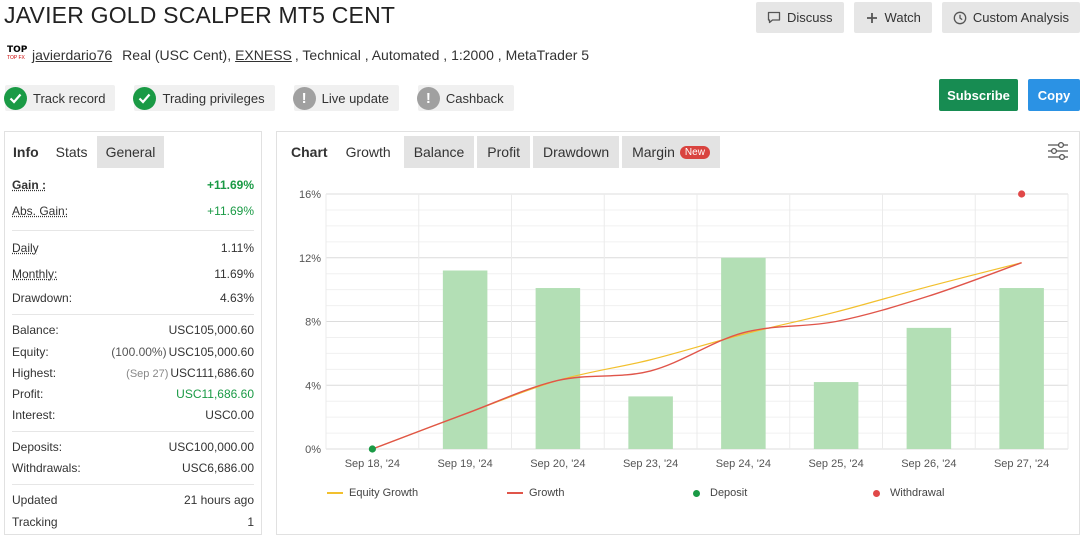  I want to click on deposit-marker, so click(372, 449).